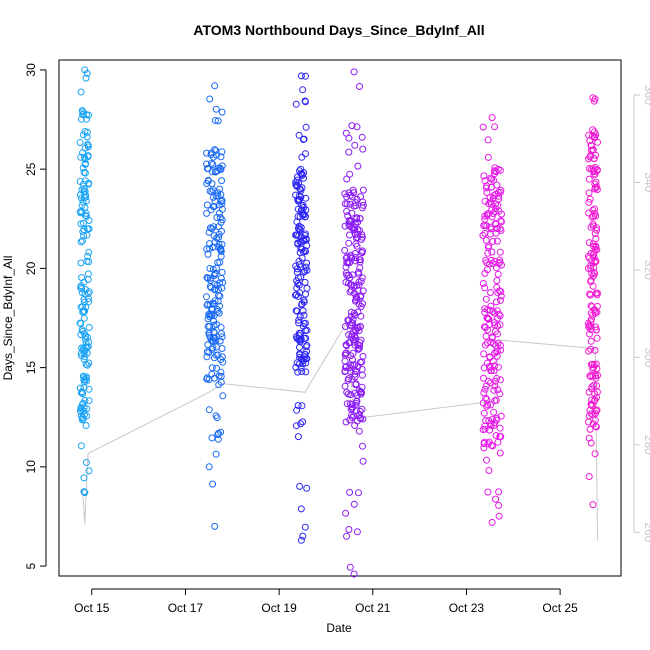 This screenshot has height=650, width=650. What do you see at coordinates (92, 608) in the screenshot?
I see `x-tick-label: Oct 15` at bounding box center [92, 608].